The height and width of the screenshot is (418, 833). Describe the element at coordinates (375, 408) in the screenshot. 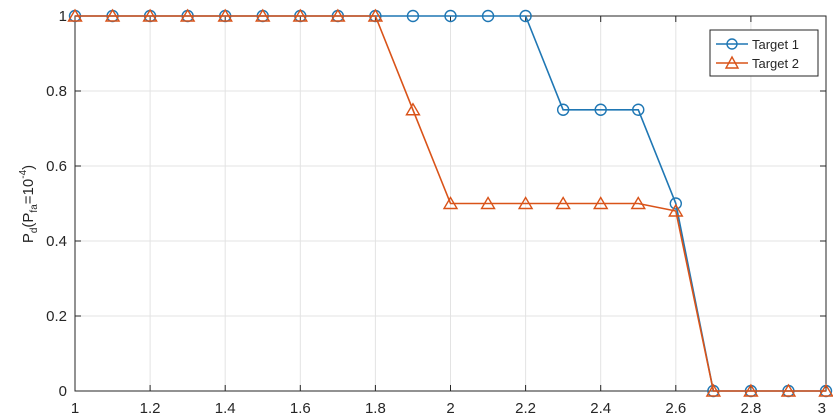

I see `x-tick-label: 1.8` at that location.